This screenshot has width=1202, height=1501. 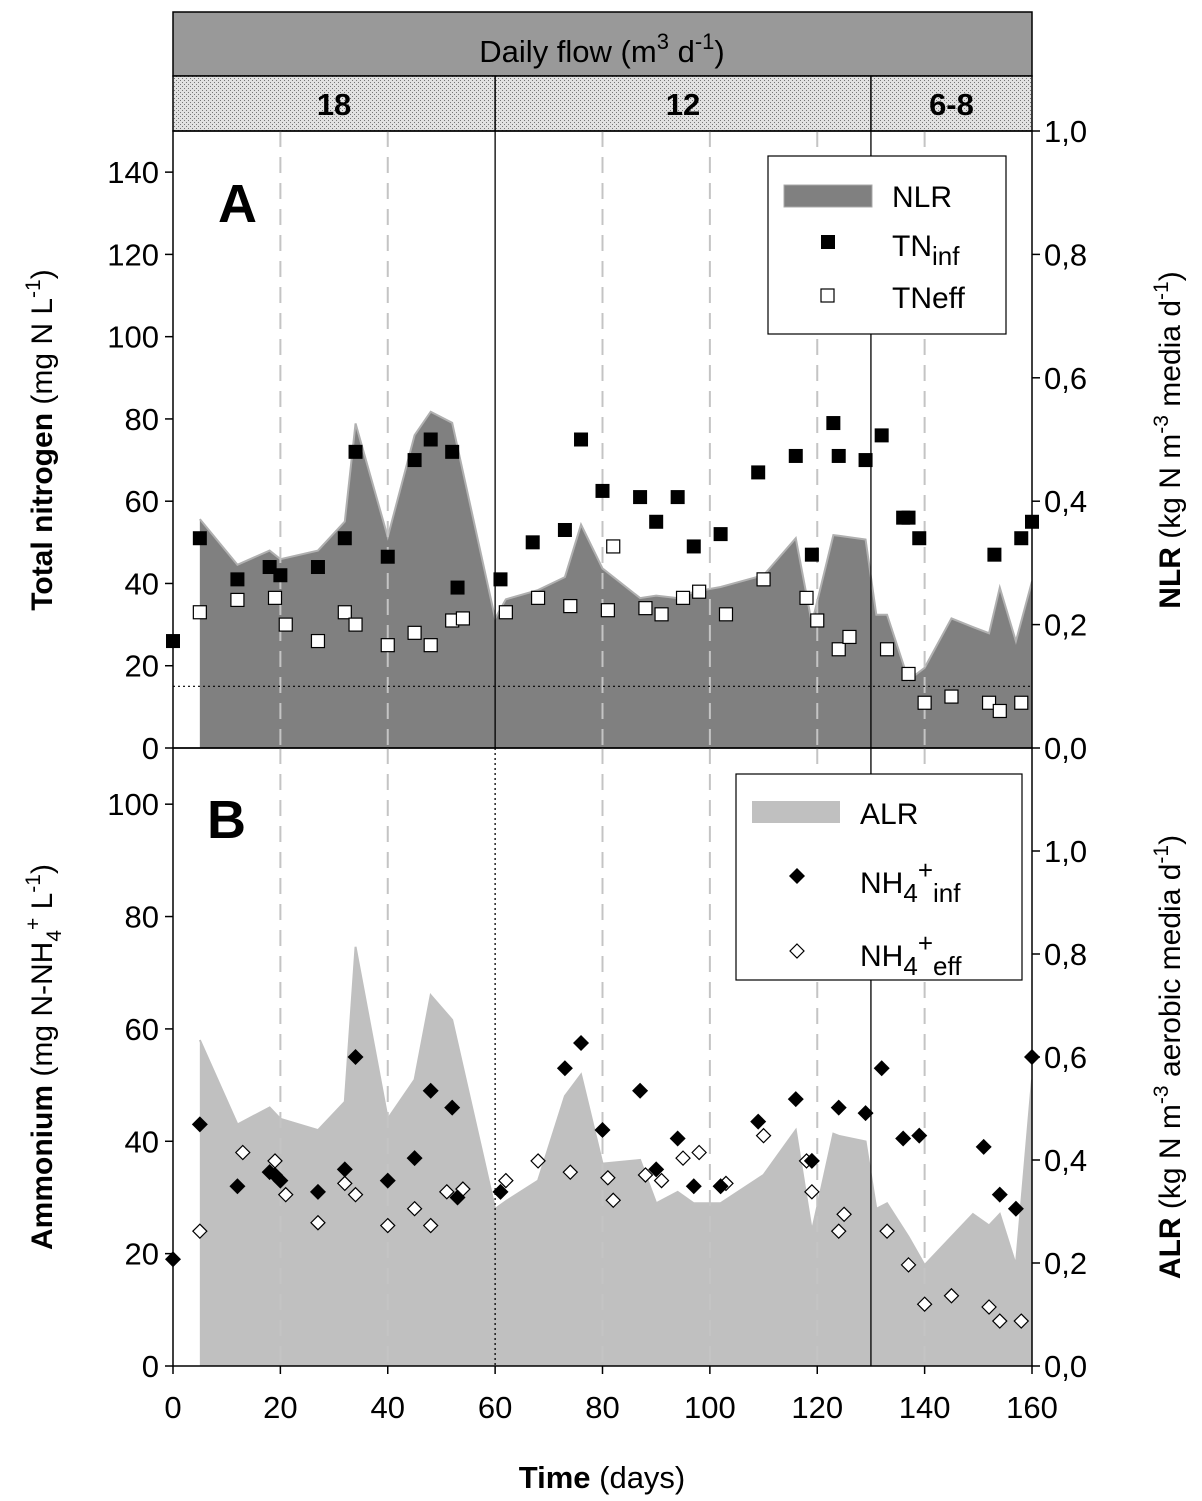 I want to click on panel-b-points, so click(x=602, y=1181).